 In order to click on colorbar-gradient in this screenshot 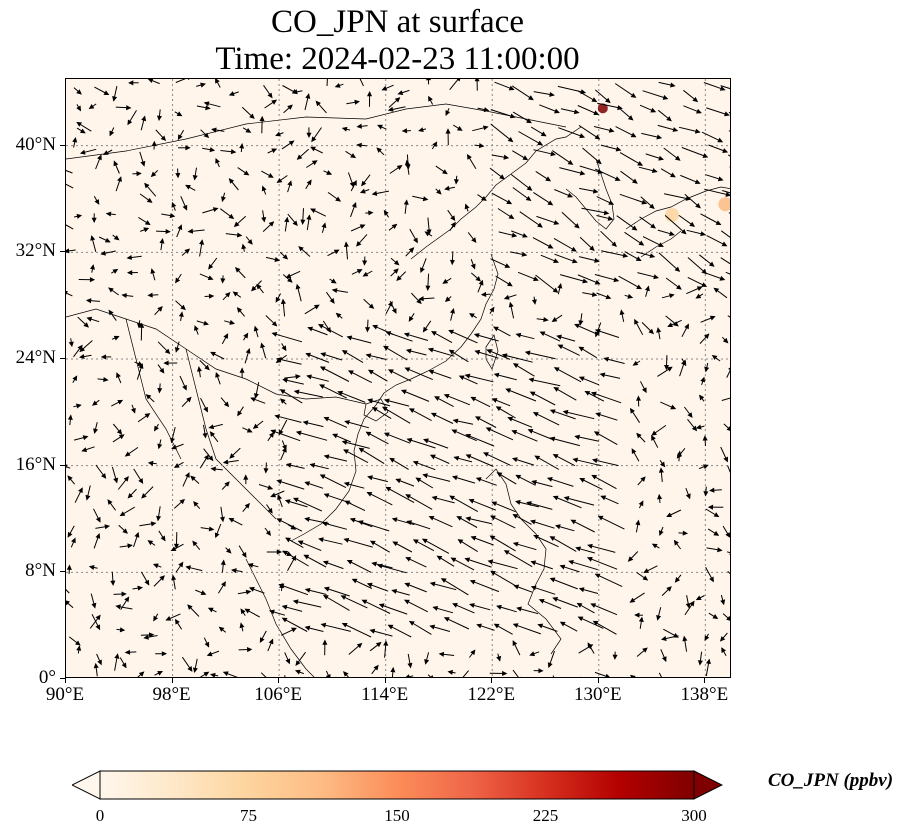, I will do `click(397, 785)`.